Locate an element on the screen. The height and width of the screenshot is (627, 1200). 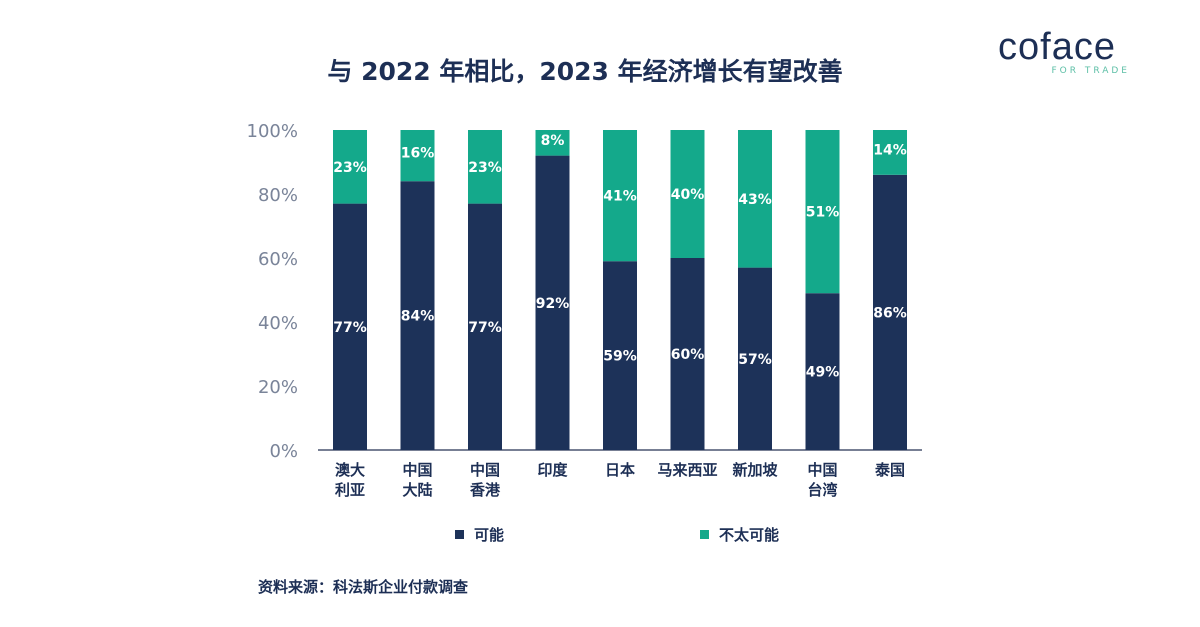
legend-label: 不太可能 is located at coordinates (749, 535).